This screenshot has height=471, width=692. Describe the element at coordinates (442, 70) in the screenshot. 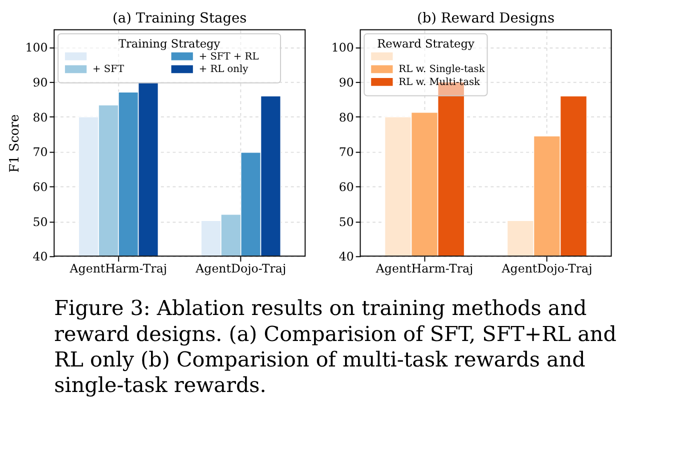

I see `legend-label: RL w. Single-task` at that location.